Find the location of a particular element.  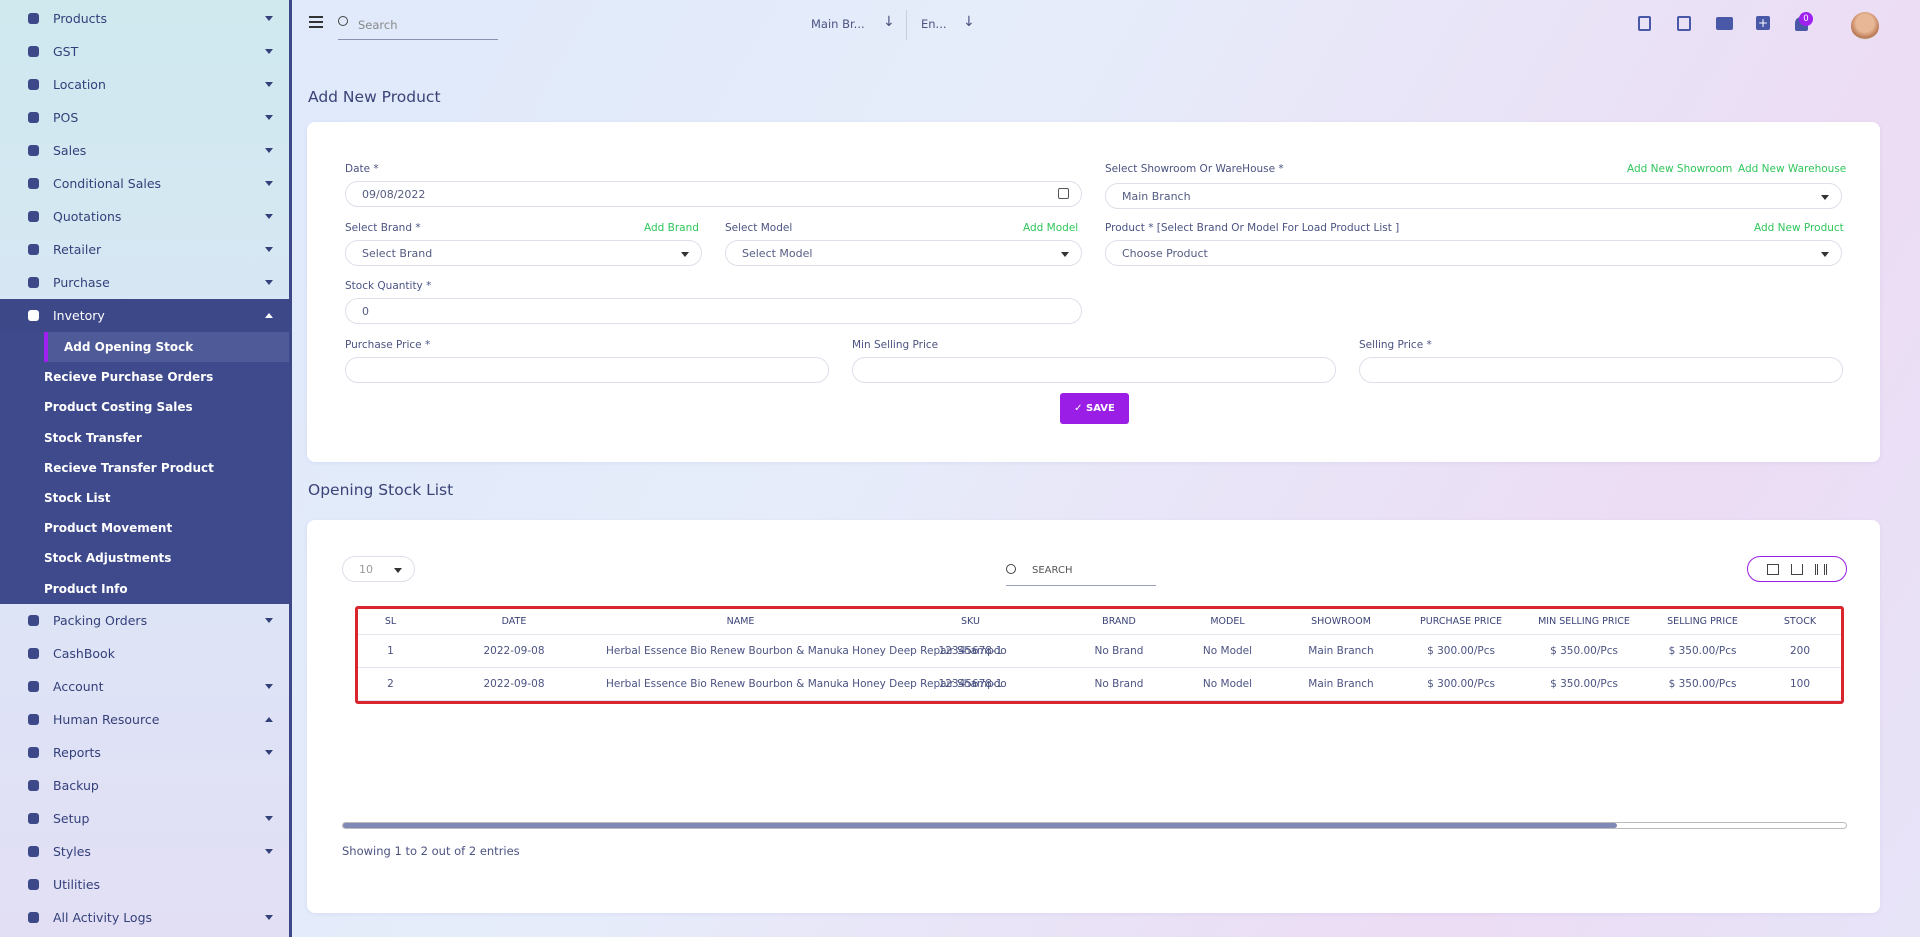

submenu-item: Add Opening Stock is located at coordinates (166, 347).